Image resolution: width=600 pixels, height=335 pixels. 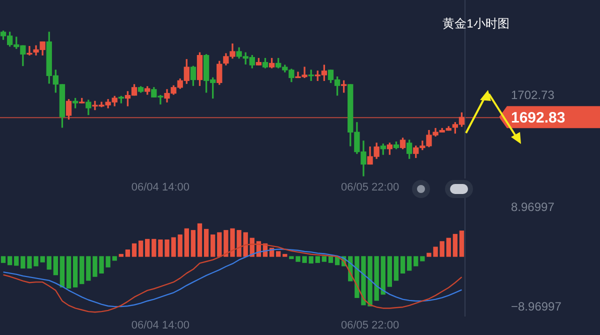 I want to click on y-tick-label: 8.96997, so click(x=533, y=207).